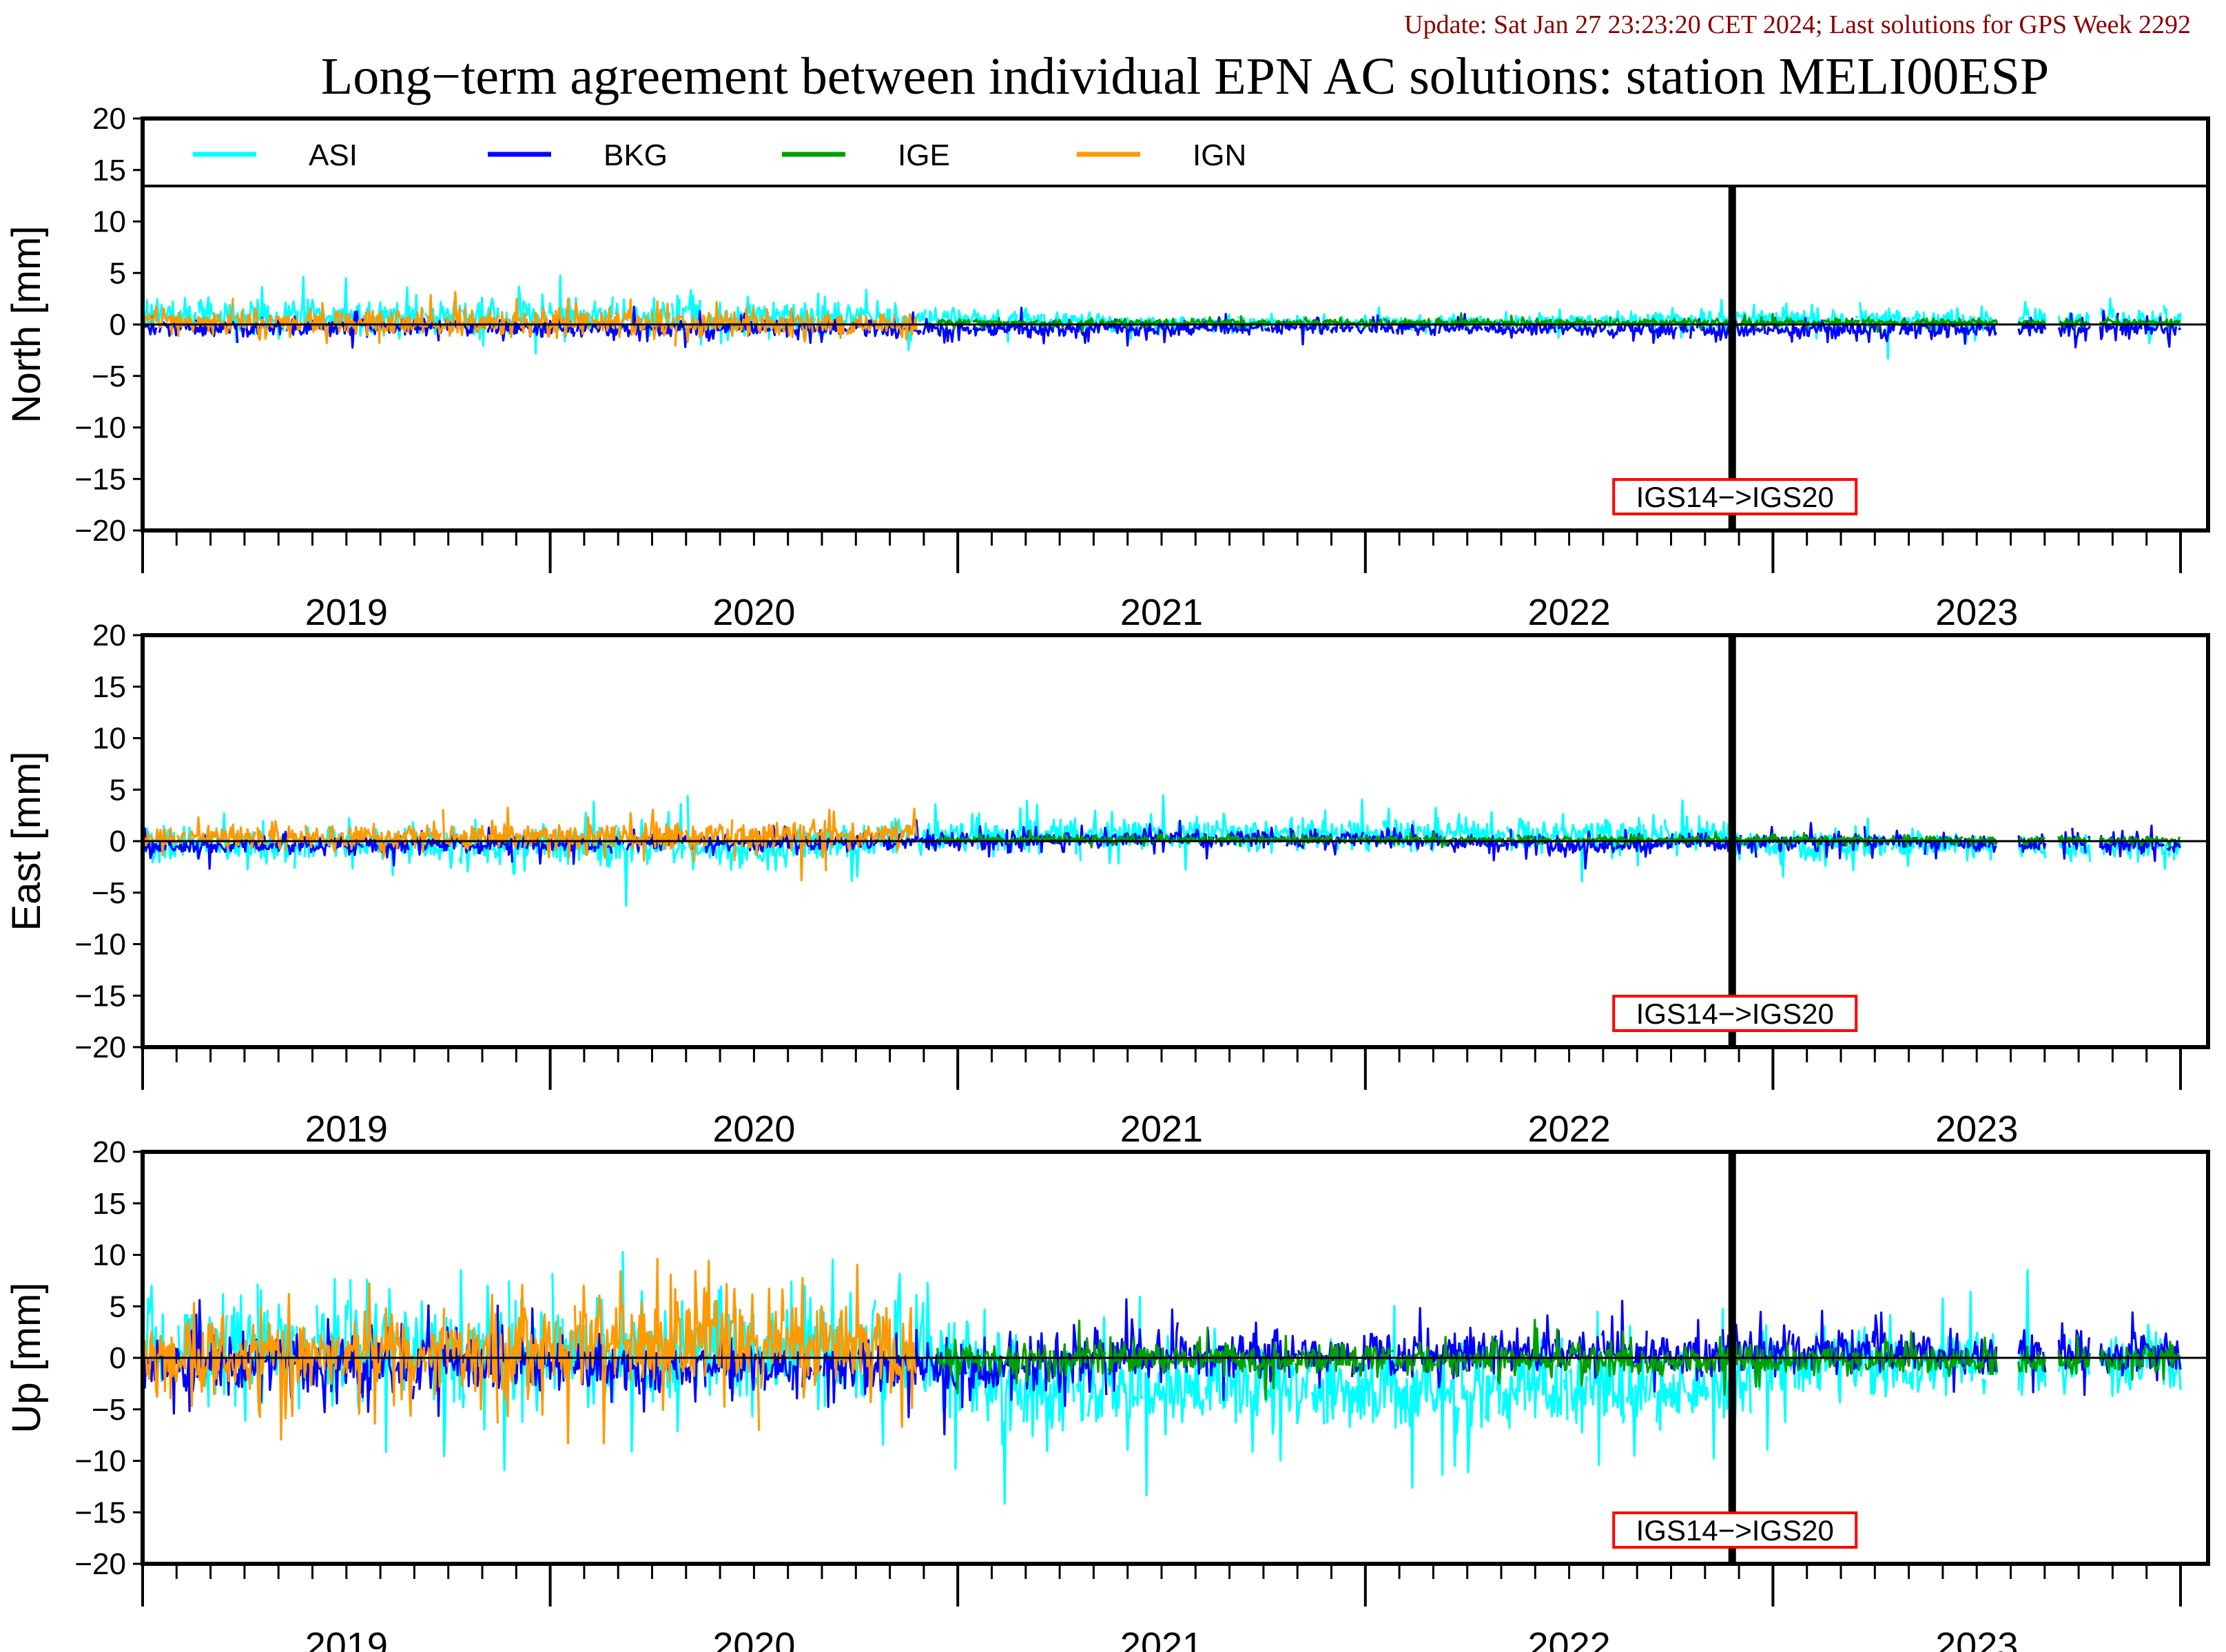 The image size is (2226, 1652). Describe the element at coordinates (26, 325) in the screenshot. I see `y-axis-label: North [mm]` at that location.